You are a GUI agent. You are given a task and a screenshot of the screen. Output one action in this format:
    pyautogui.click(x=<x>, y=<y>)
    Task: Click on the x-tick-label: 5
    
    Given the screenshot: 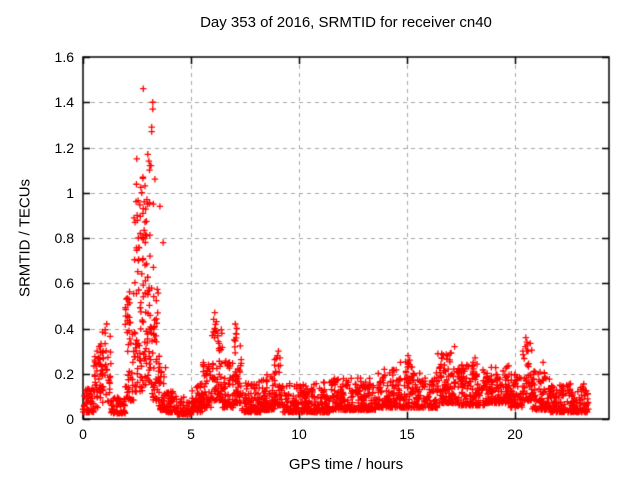 What is the action you would take?
    pyautogui.click(x=191, y=434)
    